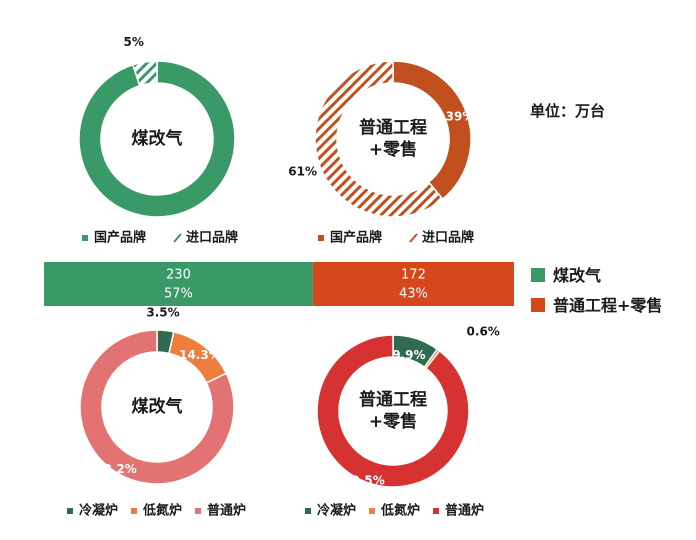 The width and height of the screenshot is (696, 540). I want to click on slice-data-label: 95%, so click(161, 227).